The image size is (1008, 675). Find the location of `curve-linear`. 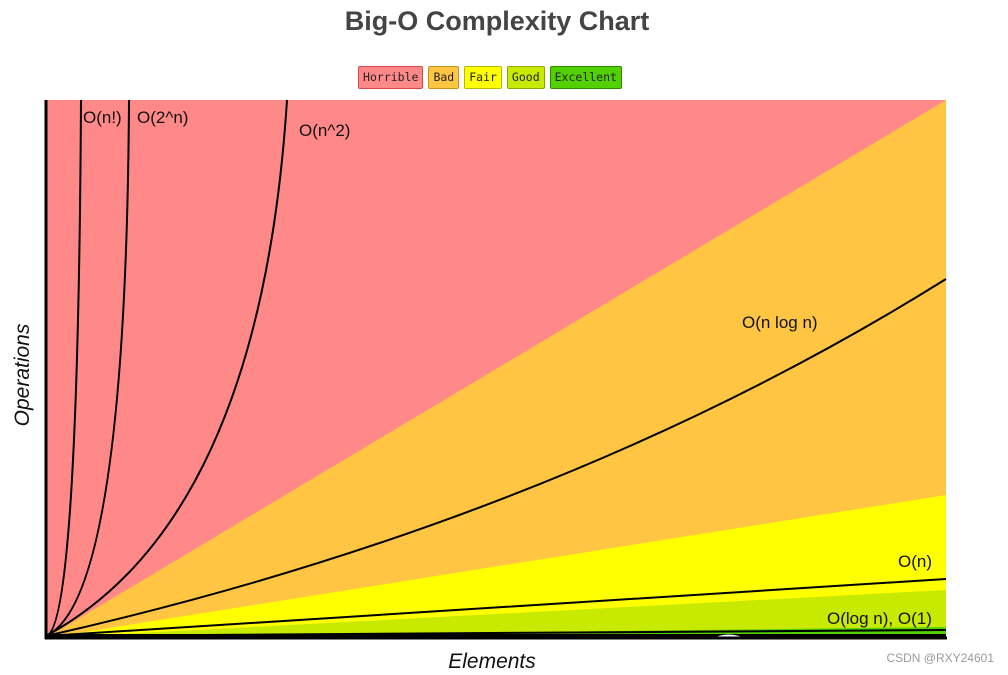

curve-linear is located at coordinates (496, 607).